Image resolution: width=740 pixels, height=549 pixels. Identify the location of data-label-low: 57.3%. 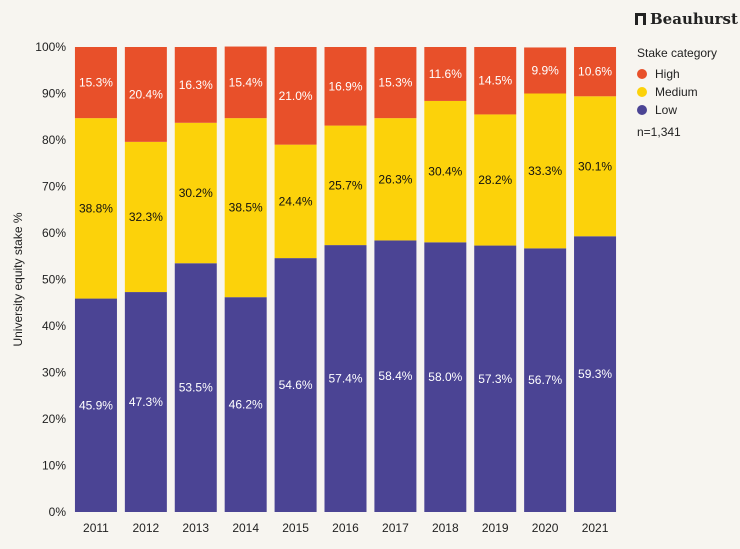
(495, 379).